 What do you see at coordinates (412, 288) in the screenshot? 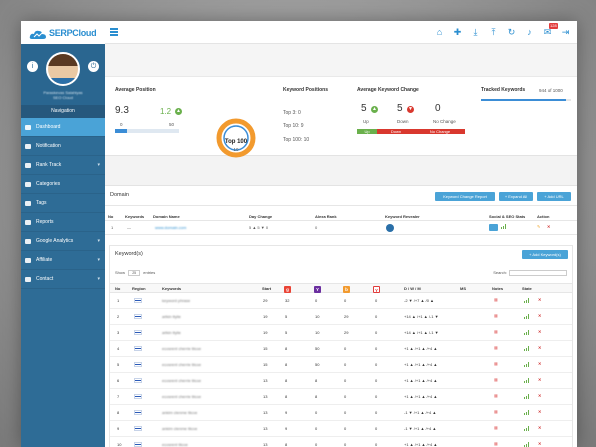
I see `kw-col-dwm: D / W / M` at bounding box center [412, 288].